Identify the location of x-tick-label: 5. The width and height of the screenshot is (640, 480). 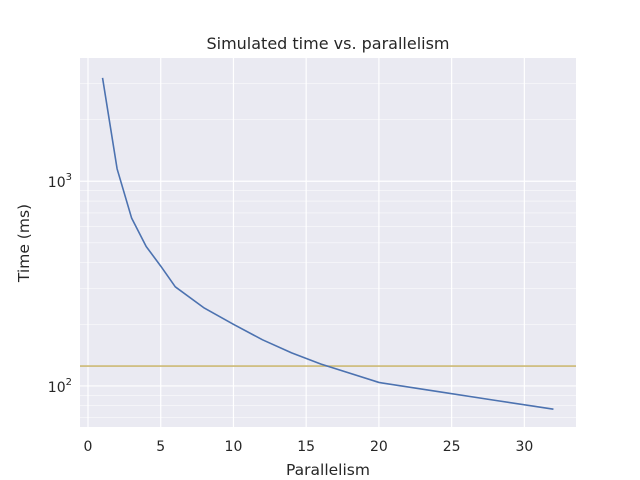
(160, 447).